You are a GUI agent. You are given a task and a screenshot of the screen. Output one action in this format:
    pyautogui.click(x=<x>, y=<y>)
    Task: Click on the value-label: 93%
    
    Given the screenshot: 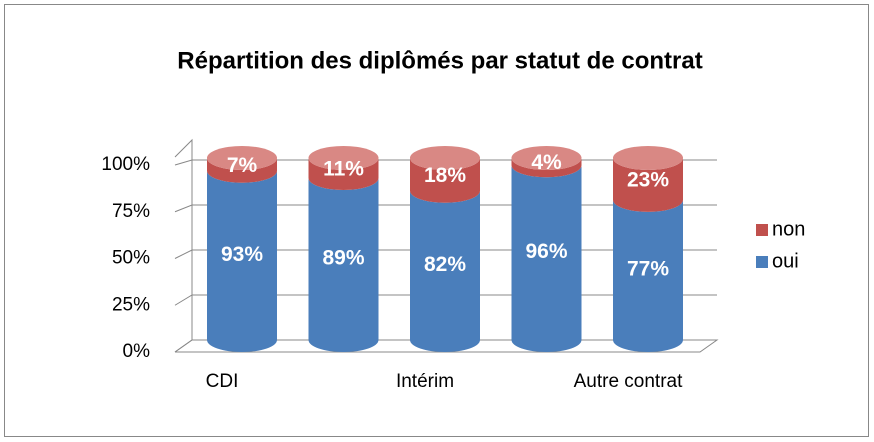 What is the action you would take?
    pyautogui.click(x=242, y=254)
    